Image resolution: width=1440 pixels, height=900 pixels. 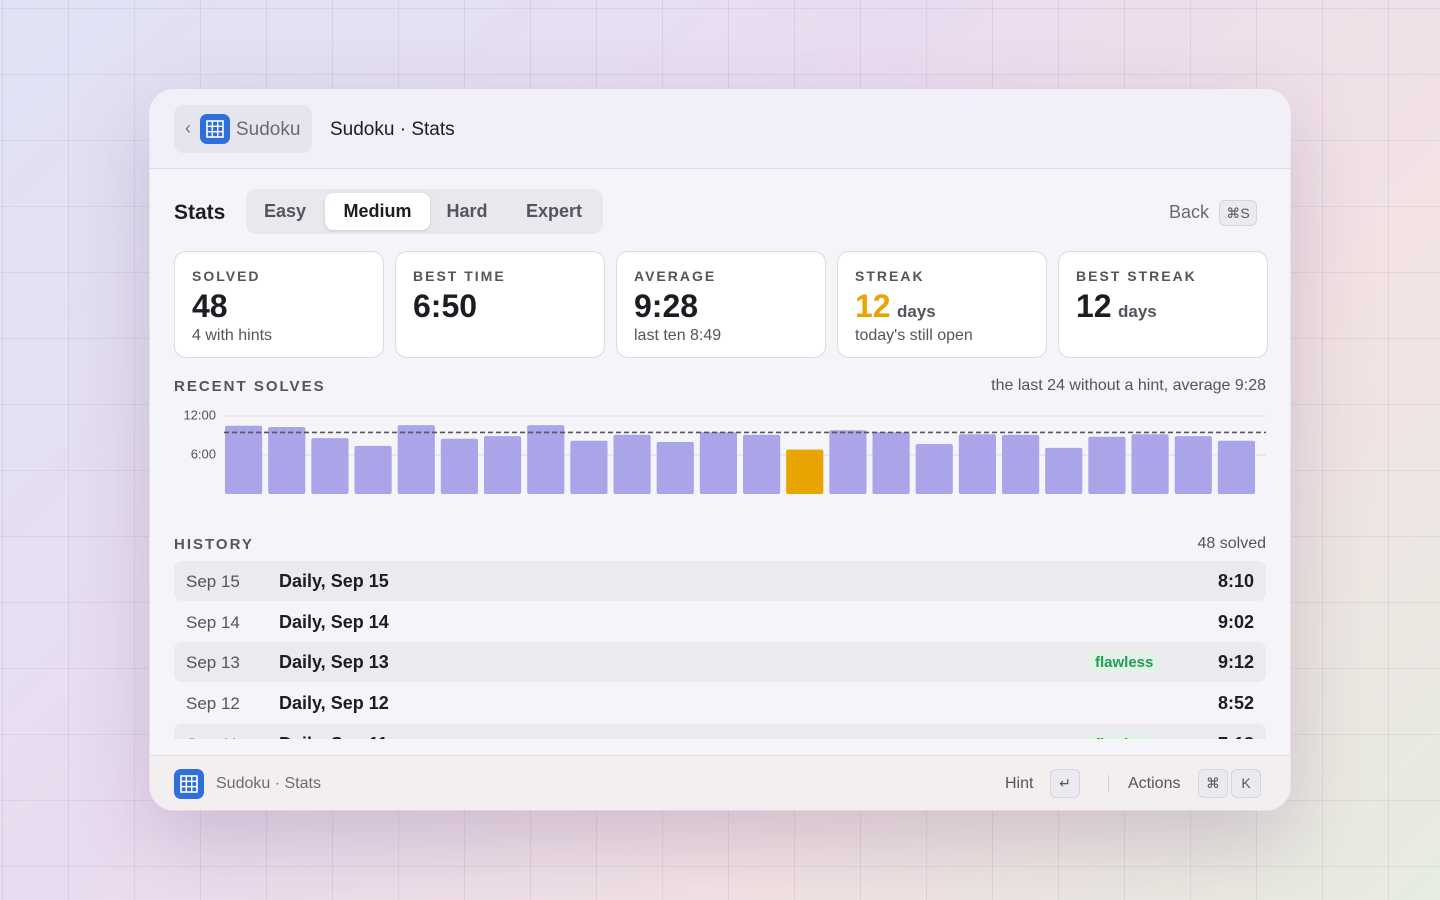 I want to click on tab: Hard, so click(x=467, y=211).